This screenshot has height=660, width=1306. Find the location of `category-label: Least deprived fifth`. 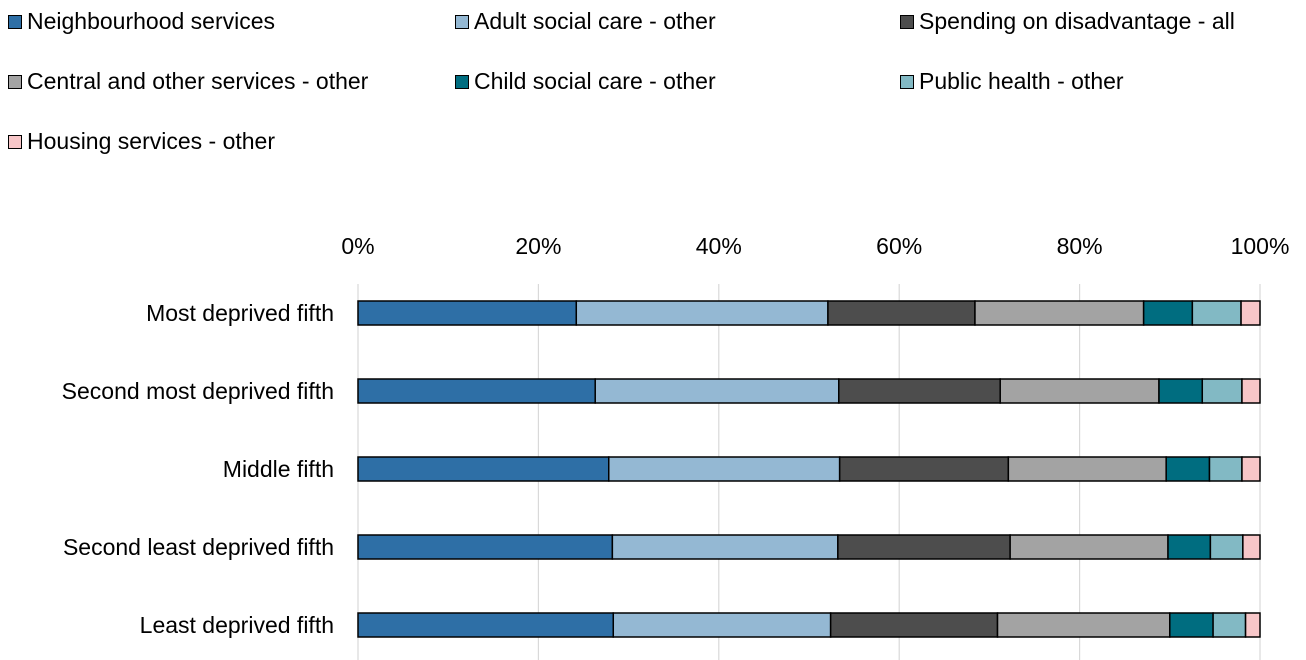

category-label: Least deprived fifth is located at coordinates (237, 625).